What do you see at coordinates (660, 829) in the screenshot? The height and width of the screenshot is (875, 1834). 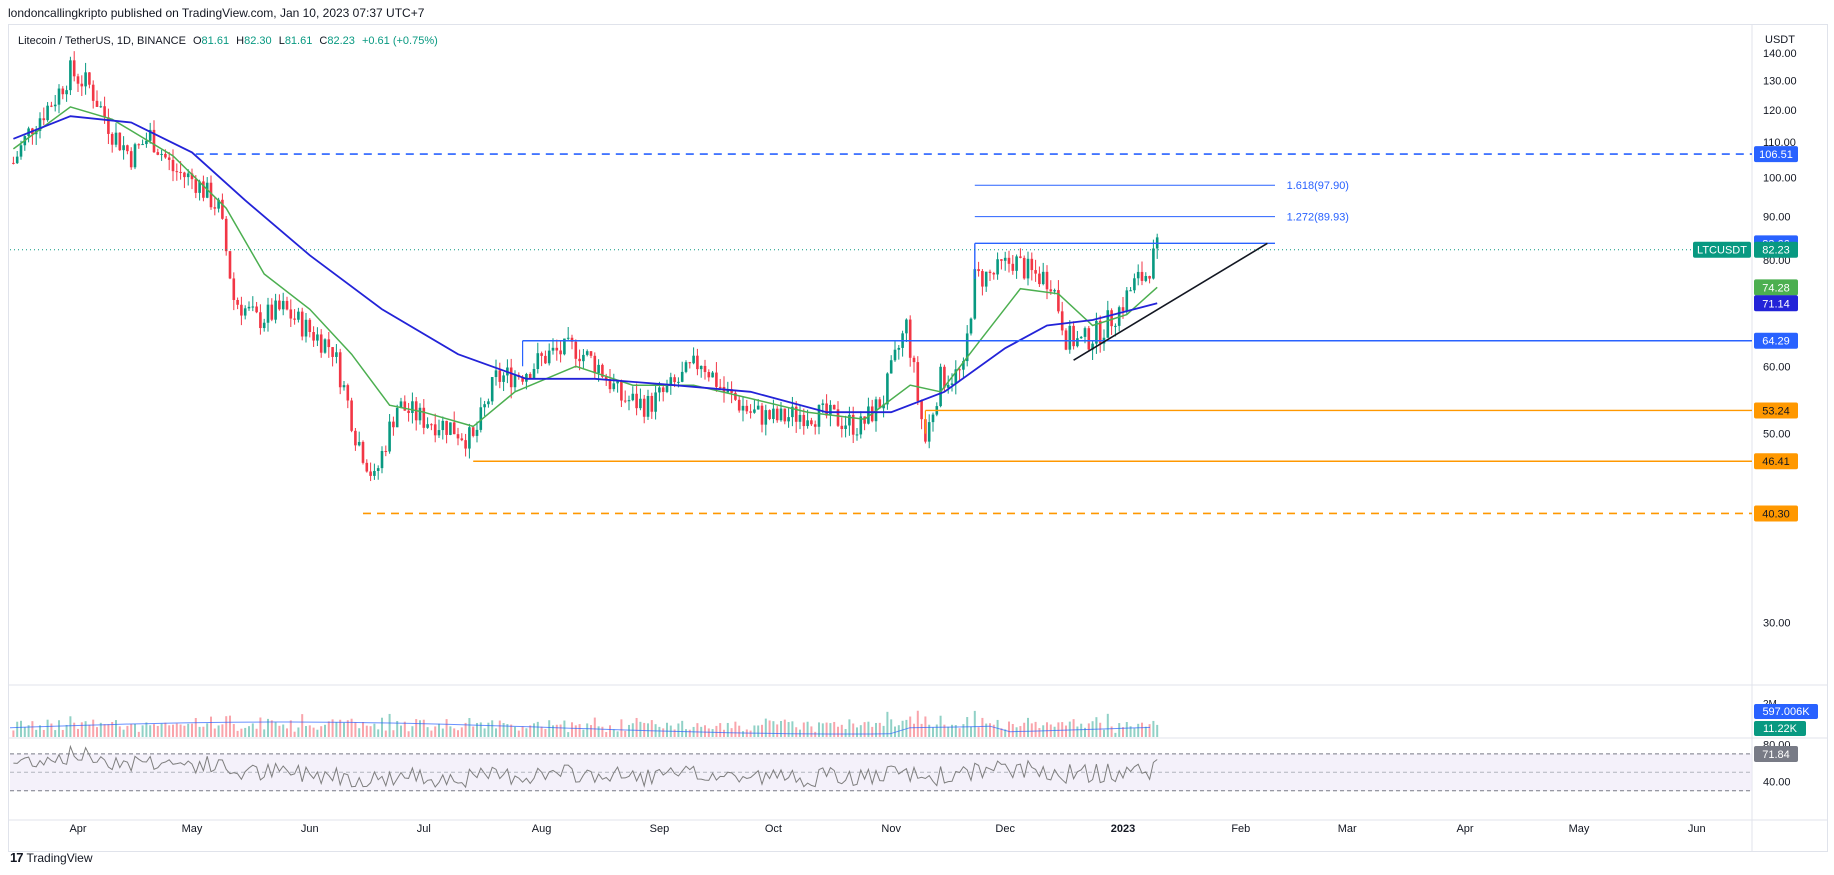 I see `x-tick-label: Sep` at bounding box center [660, 829].